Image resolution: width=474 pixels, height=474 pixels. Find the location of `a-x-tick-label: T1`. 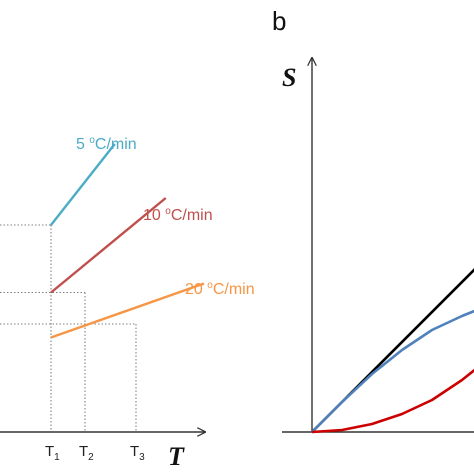

a-x-tick-label: T1 is located at coordinates (52, 453).